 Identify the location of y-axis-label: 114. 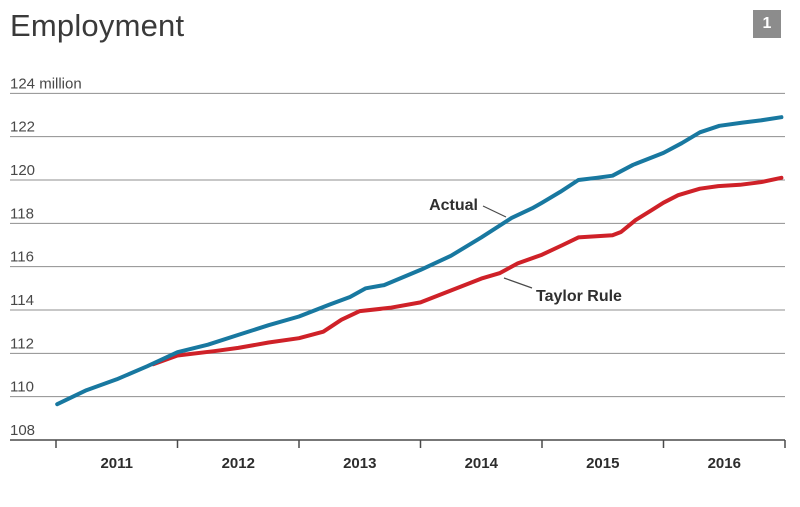
(22, 300).